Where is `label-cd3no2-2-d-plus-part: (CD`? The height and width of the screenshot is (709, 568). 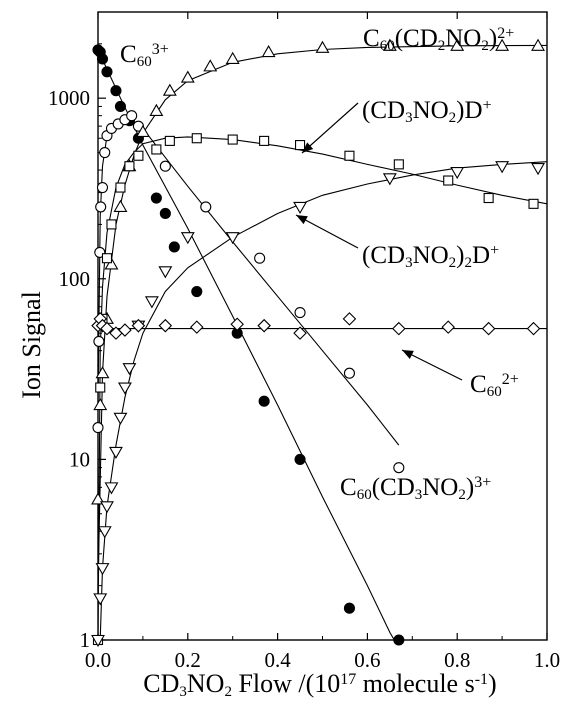
label-cd3no2-2-d-plus-part: (CD is located at coordinates (383, 255).